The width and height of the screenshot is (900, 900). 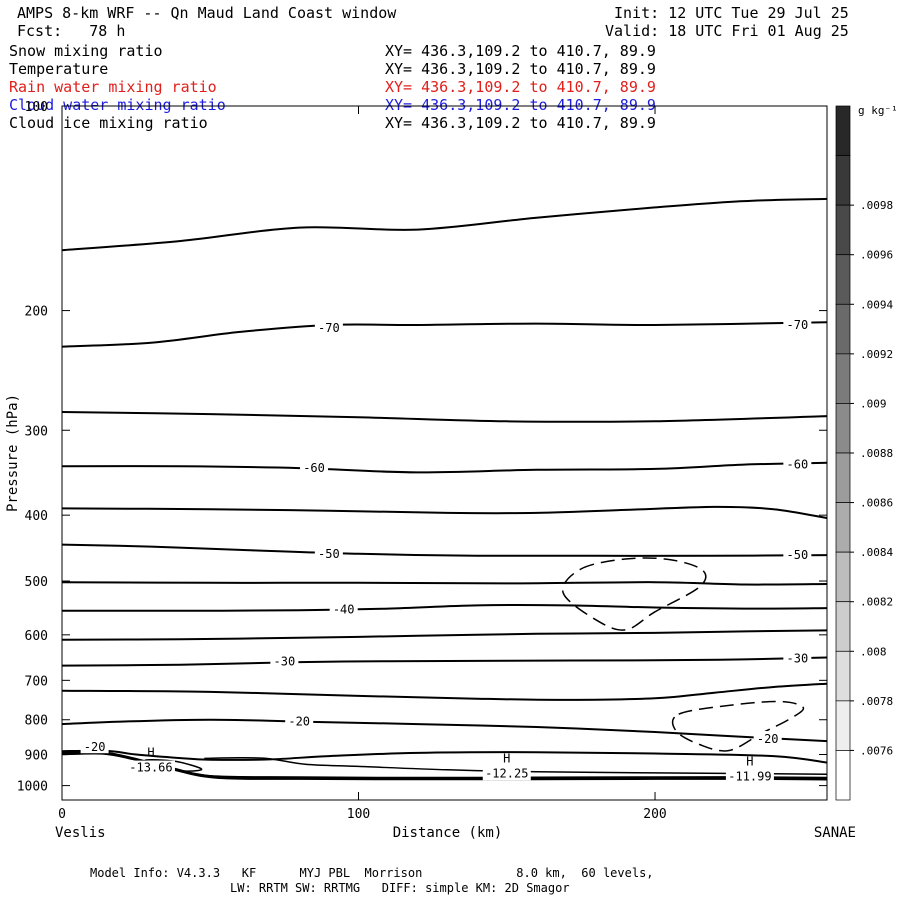 I want to click on y-tick-label: 200, so click(x=36, y=312).